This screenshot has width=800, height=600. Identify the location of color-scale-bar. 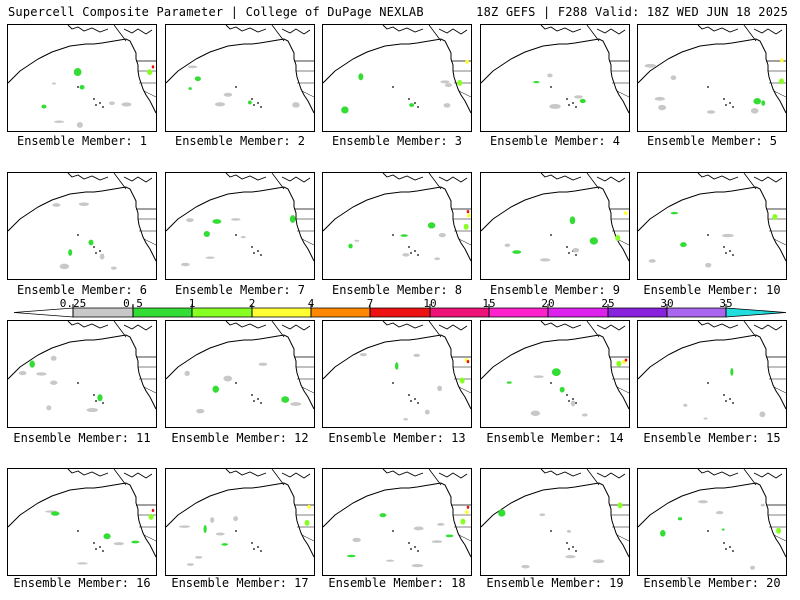
(400, 311).